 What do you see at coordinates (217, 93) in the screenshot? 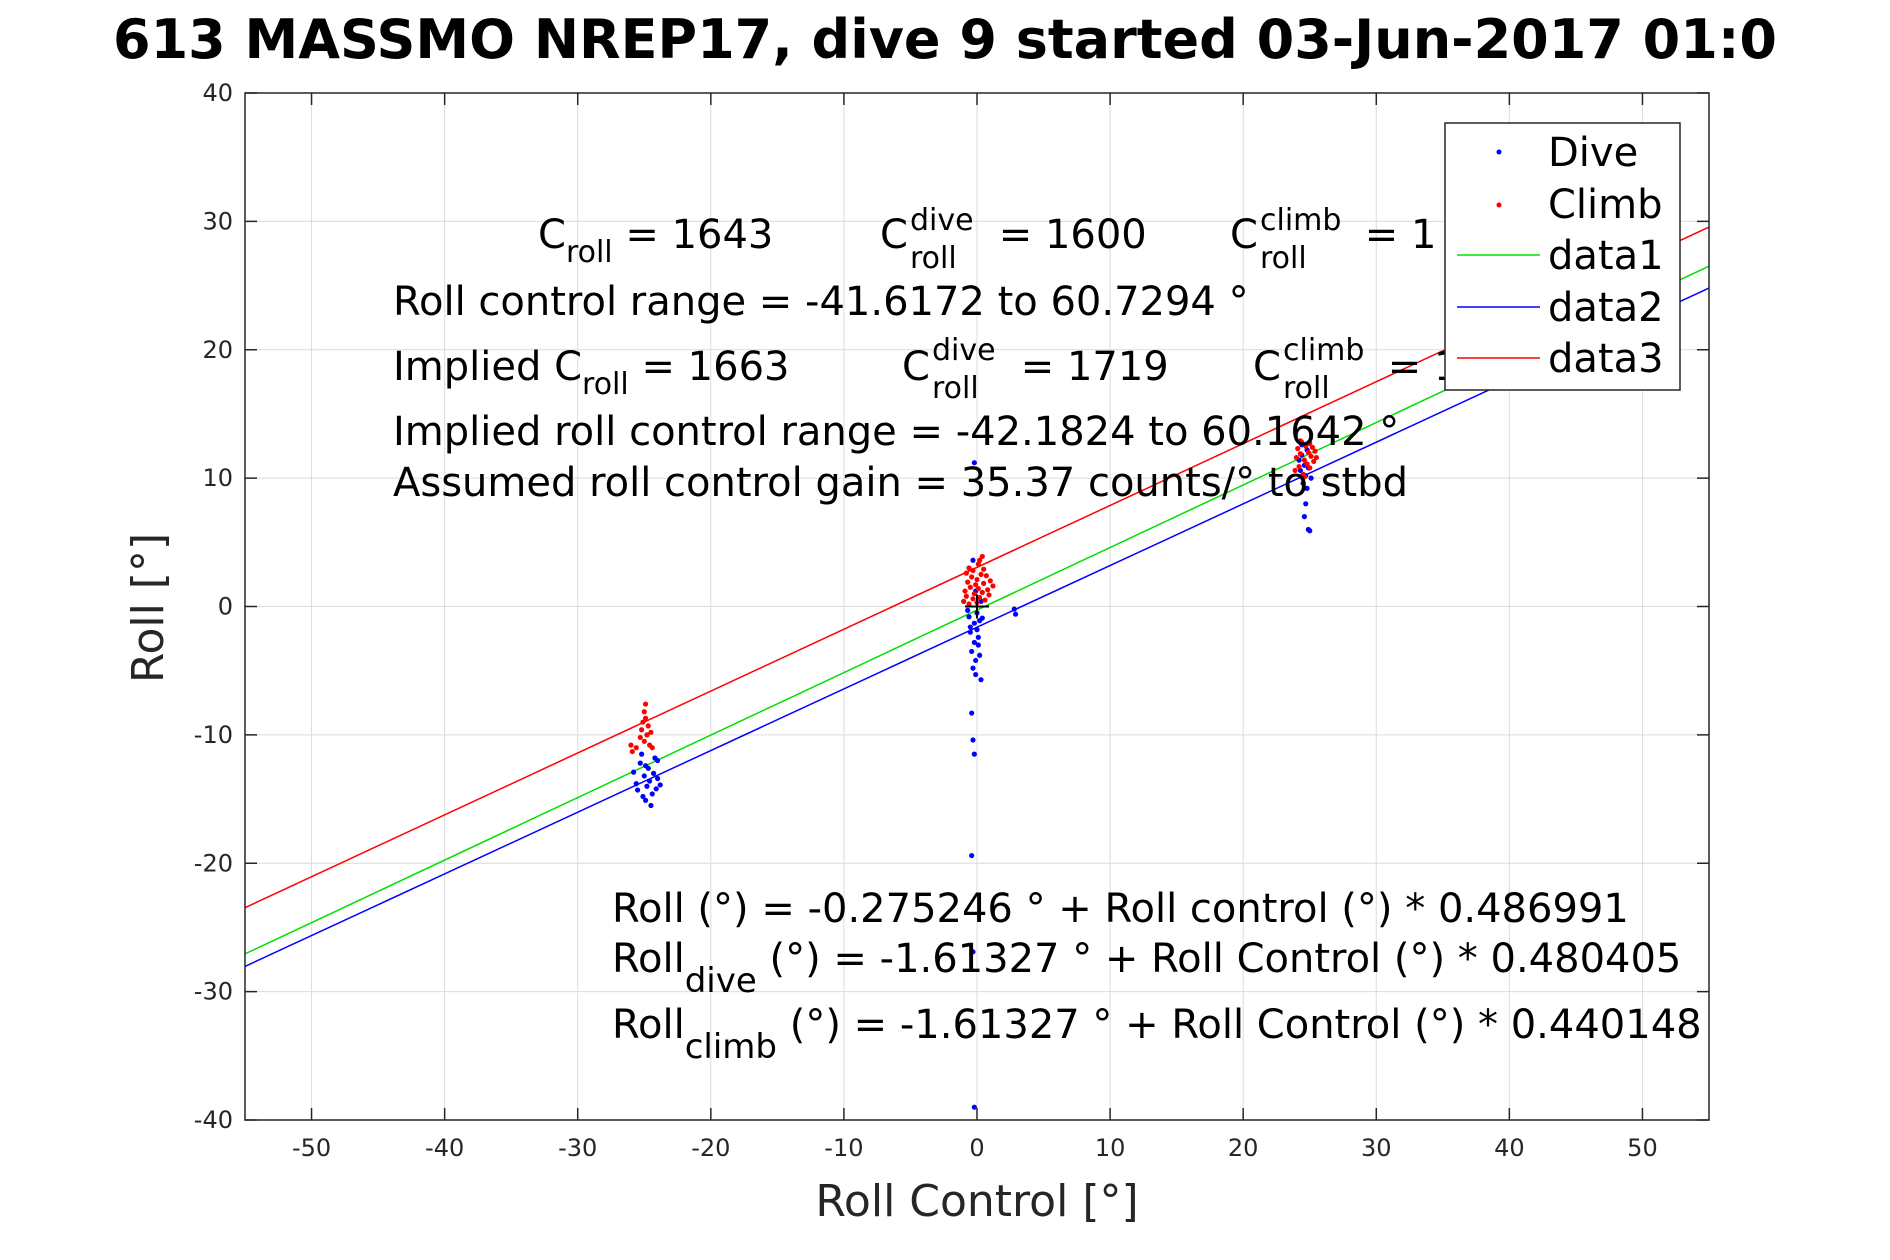
I see `y-tick-label: 40` at bounding box center [217, 93].